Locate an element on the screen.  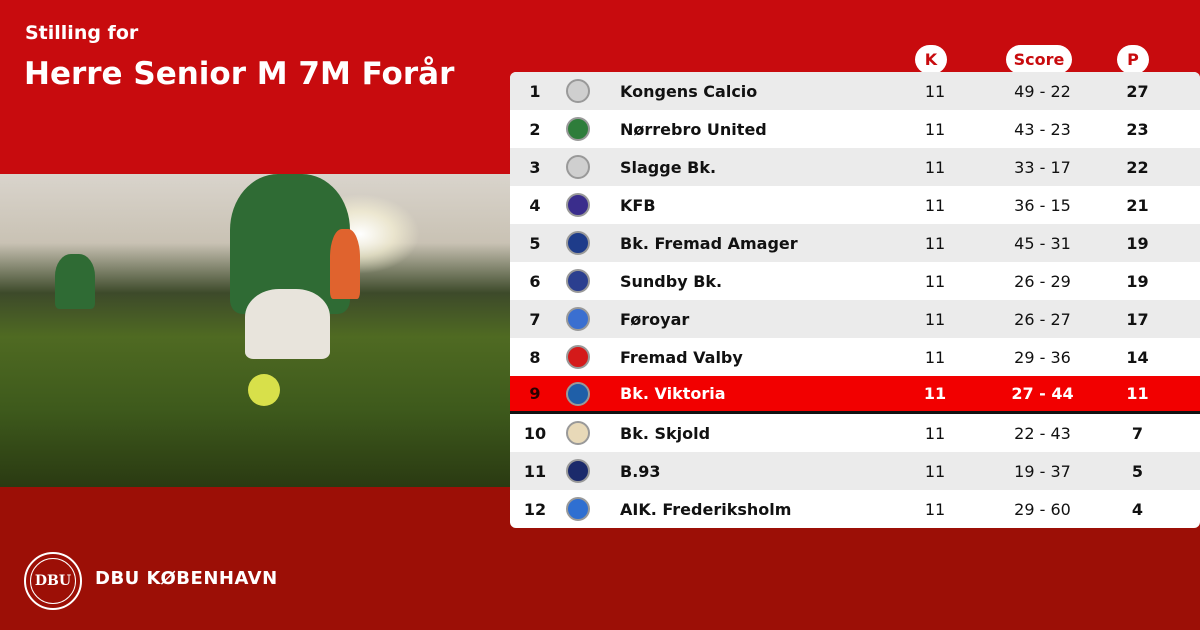
subtitle: Stilling for is located at coordinates (82, 33).